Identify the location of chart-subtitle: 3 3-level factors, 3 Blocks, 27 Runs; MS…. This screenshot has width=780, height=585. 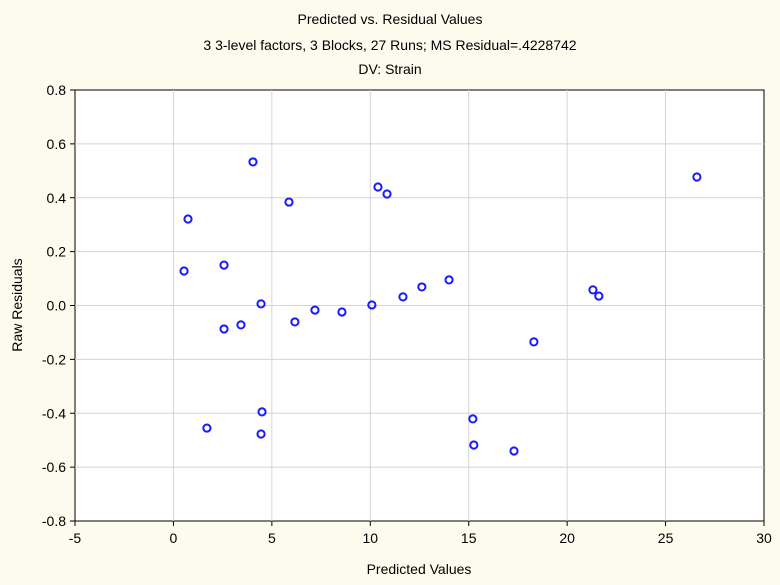
(390, 45).